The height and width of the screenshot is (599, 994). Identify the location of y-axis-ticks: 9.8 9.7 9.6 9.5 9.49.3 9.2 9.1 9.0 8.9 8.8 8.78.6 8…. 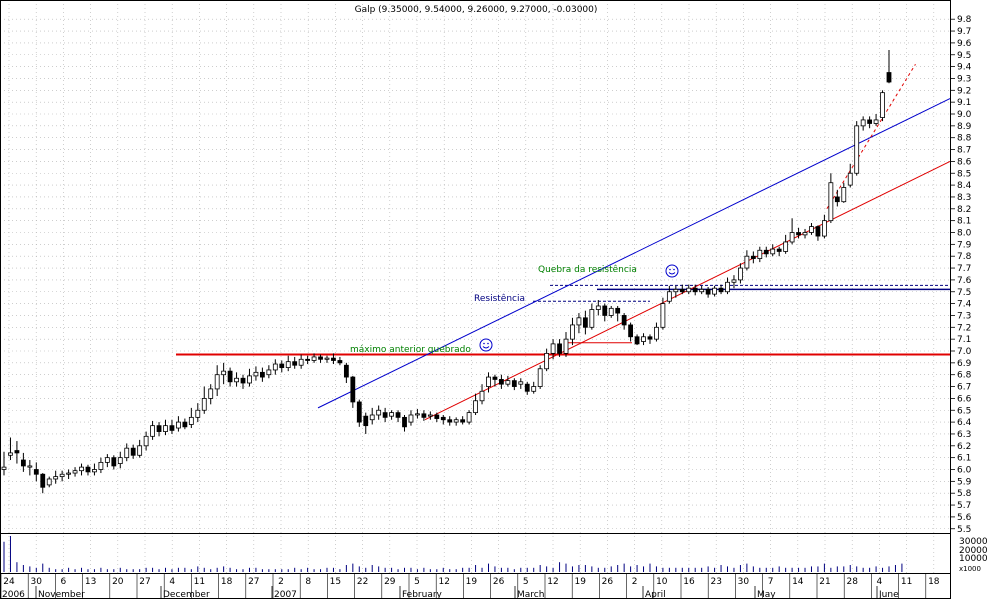
(969, 294).